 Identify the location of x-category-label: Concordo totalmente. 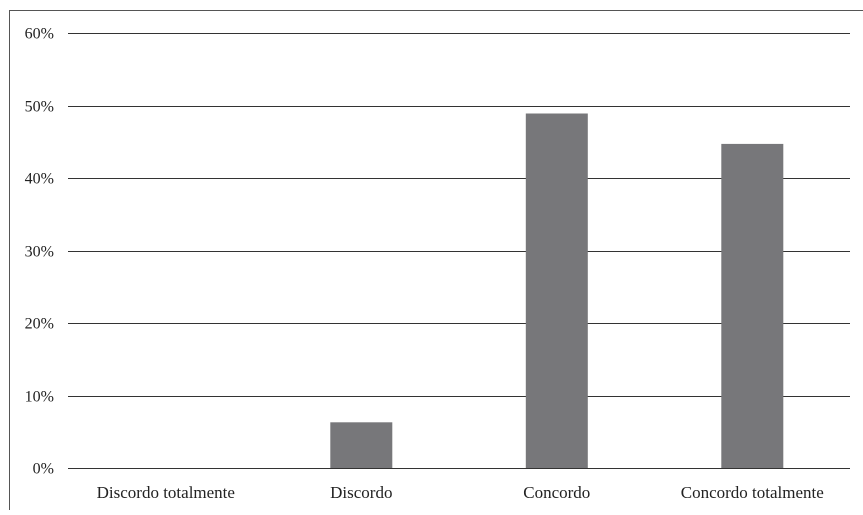
(752, 492).